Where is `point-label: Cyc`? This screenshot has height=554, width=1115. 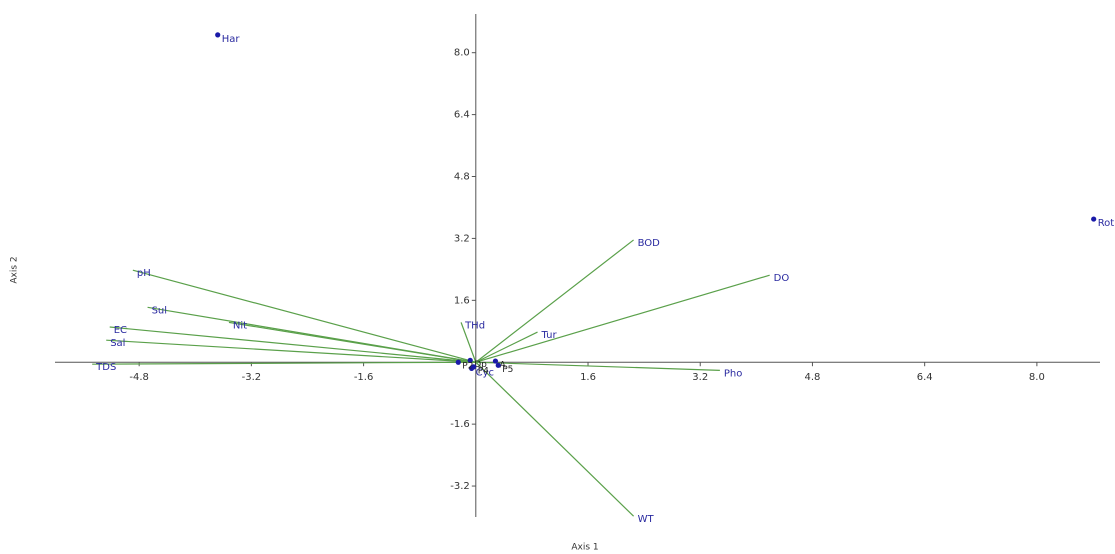
point-label: Cyc is located at coordinates (485, 372).